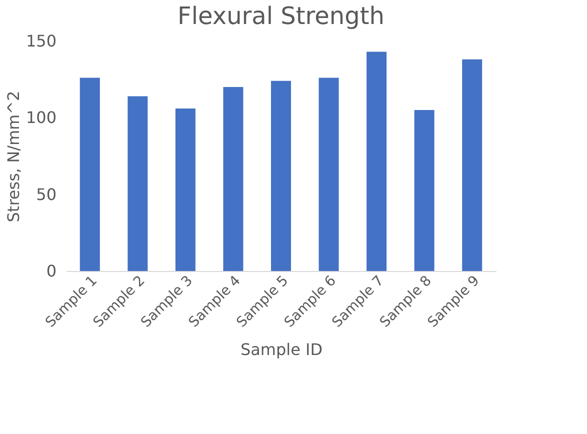 This screenshot has height=434, width=587. Describe the element at coordinates (41, 41) in the screenshot. I see `y-tick-label: 150` at that location.